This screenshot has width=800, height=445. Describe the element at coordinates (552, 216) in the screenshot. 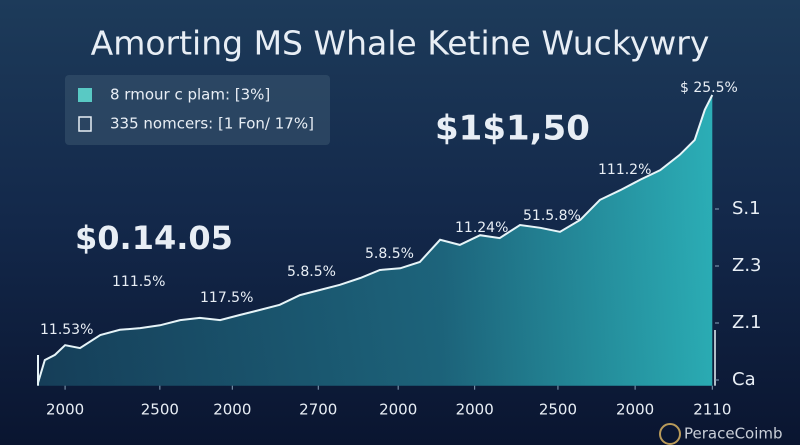

I see `annotation: 51.5.8%` at that location.